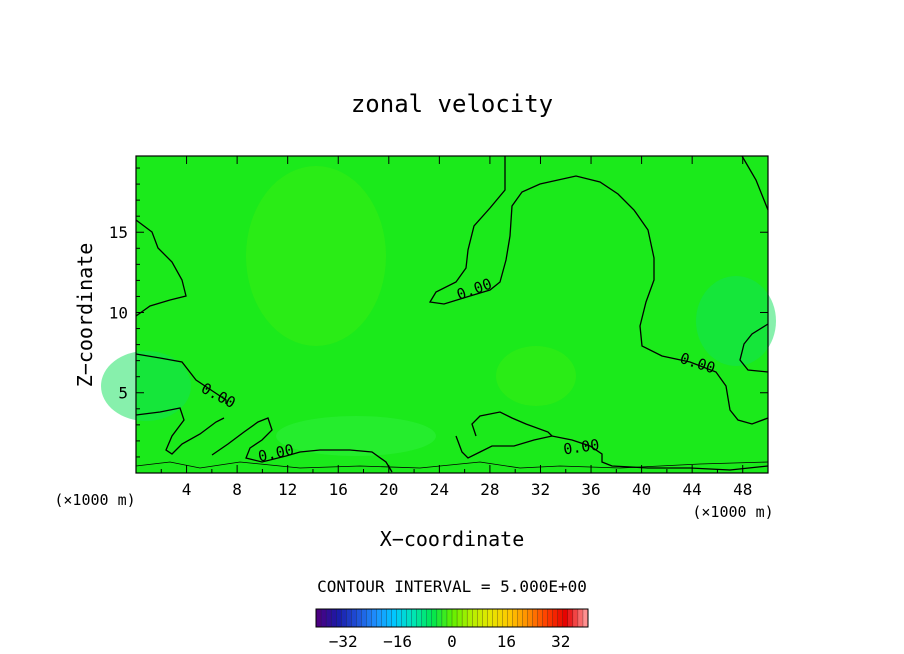 The height and width of the screenshot is (654, 904). Describe the element at coordinates (590, 489) in the screenshot. I see `x-tick-label: 36` at that location.